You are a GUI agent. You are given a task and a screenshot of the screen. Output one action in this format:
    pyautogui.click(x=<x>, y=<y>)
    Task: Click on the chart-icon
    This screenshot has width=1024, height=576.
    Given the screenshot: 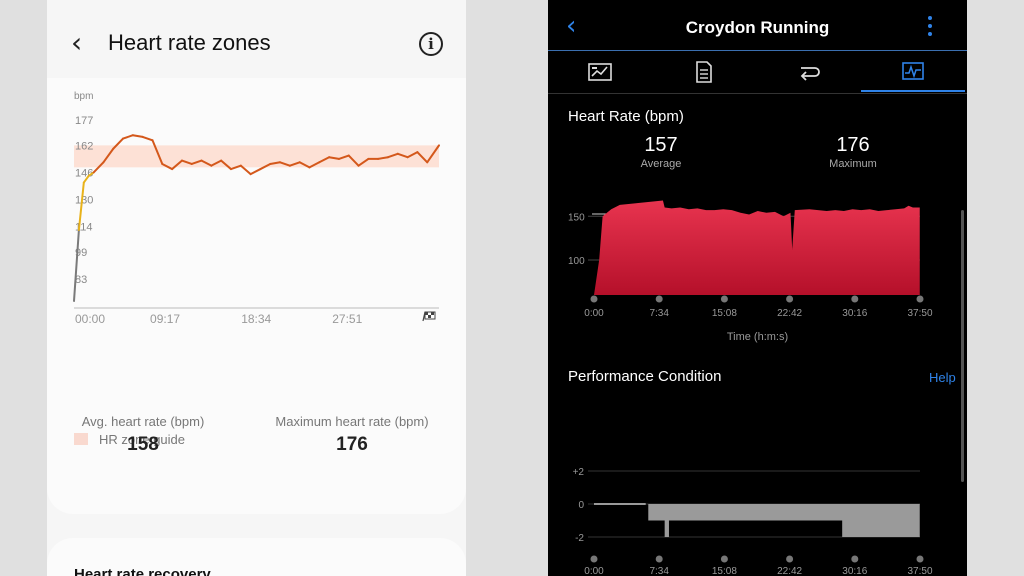 What is the action you would take?
    pyautogui.click(x=913, y=70)
    